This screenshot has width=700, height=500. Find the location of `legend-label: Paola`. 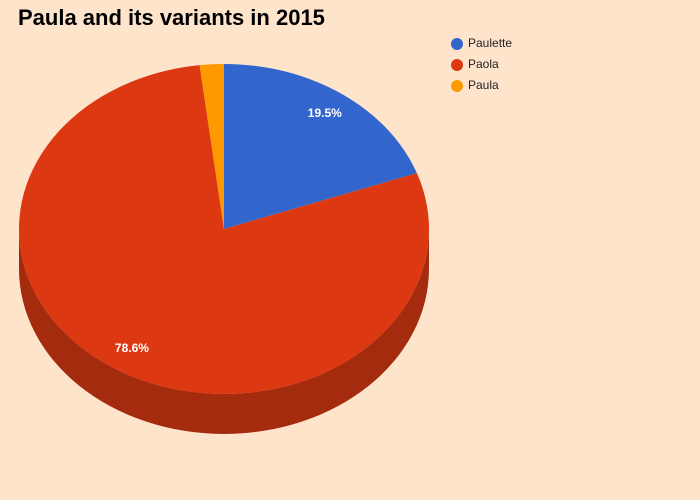

legend-label: Paola is located at coordinates (483, 64).